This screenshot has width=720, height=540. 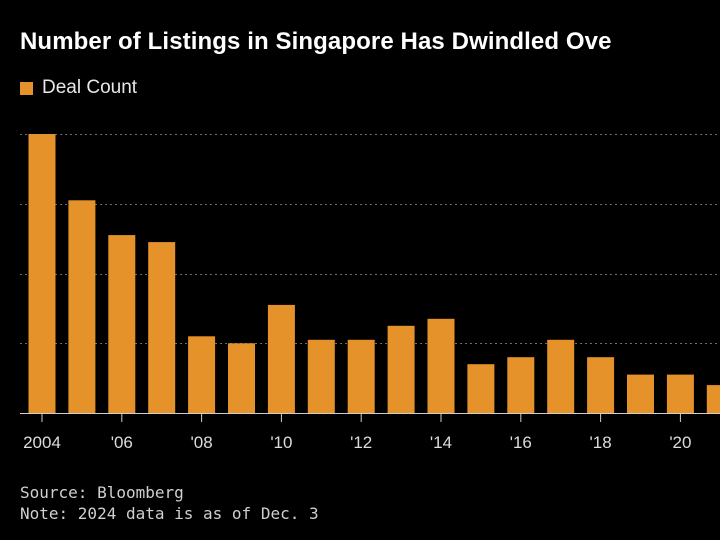 I want to click on bar-2015, so click(x=481, y=388).